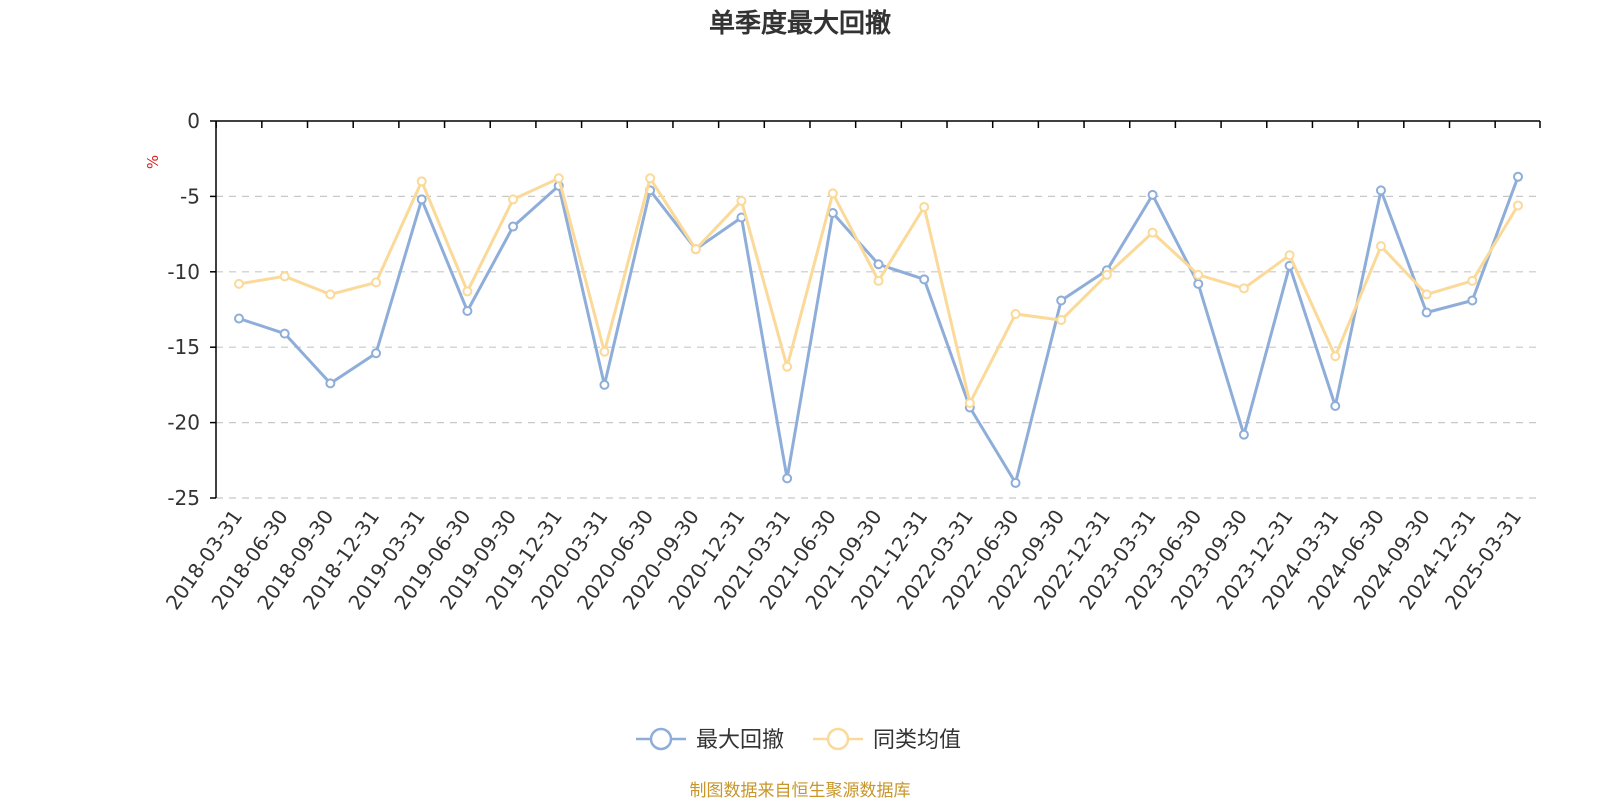 The image size is (1600, 800). Describe the element at coordinates (153, 162) in the screenshot. I see `y-axis-unit-label: %` at that location.